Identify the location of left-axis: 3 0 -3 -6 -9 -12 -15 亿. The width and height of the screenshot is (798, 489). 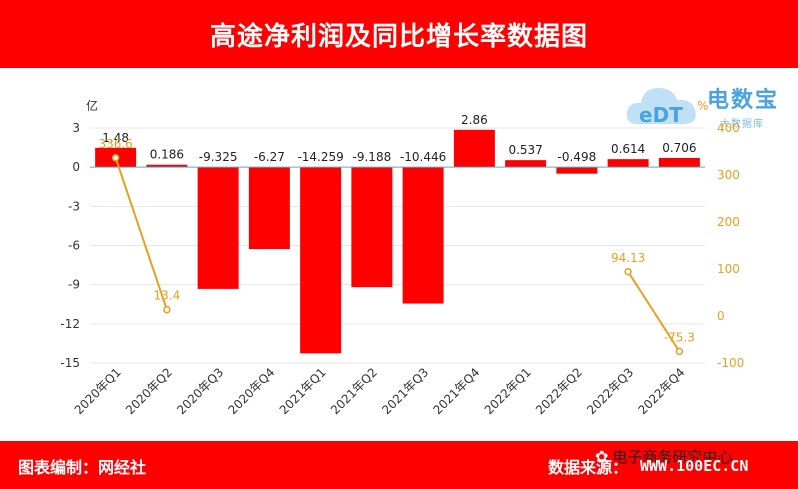
(79, 234).